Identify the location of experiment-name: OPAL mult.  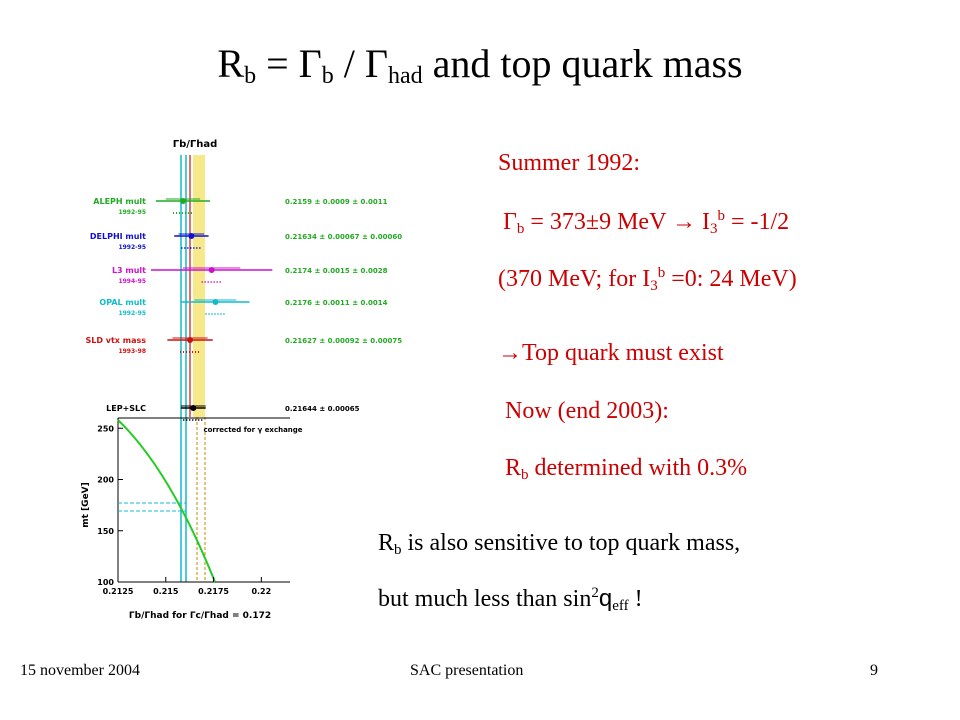
(122, 302).